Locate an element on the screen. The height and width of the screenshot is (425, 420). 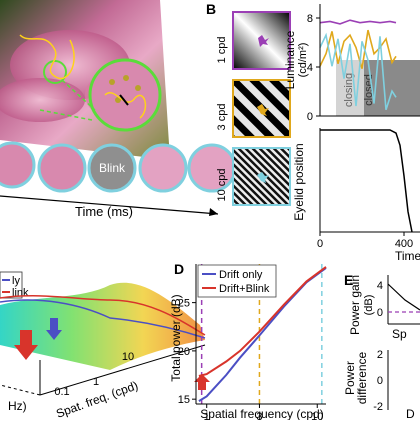
time-tick-0: 0 is located at coordinates (320, 244).